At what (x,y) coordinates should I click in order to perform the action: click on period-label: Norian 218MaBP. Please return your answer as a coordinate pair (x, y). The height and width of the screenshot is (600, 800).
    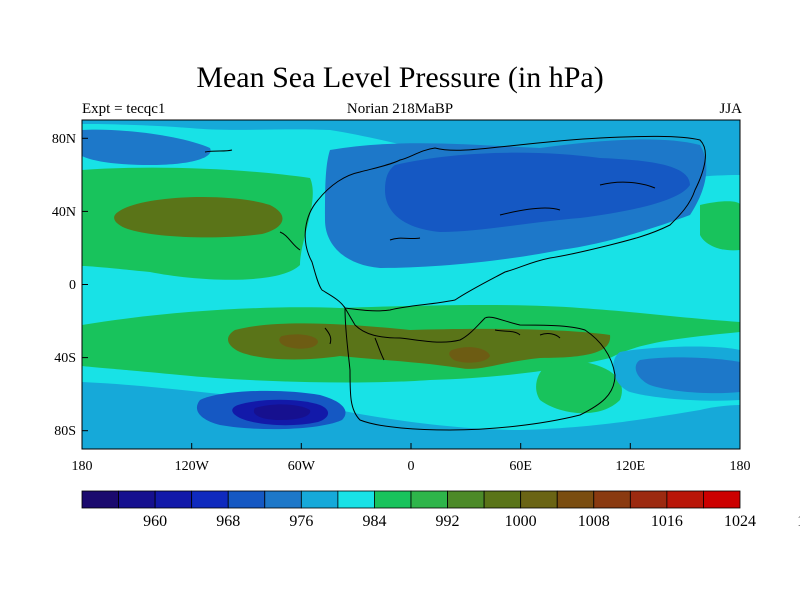
    Looking at the image, I should click on (400, 109).